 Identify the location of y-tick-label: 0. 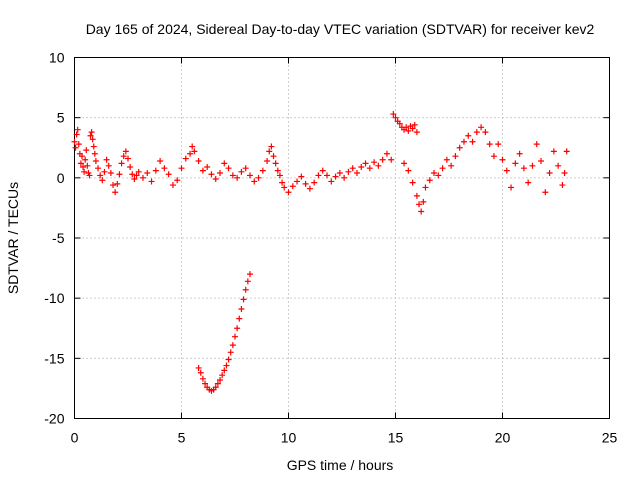
(61, 178).